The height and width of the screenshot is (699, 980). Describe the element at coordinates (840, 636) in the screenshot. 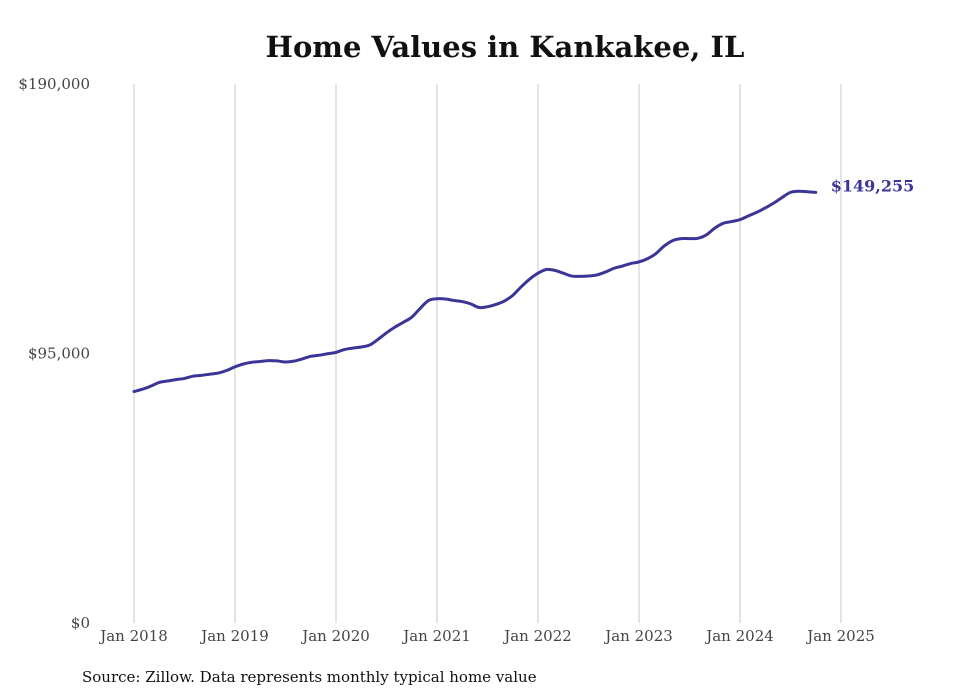

I see `x-tick-label: Jan 2025` at that location.